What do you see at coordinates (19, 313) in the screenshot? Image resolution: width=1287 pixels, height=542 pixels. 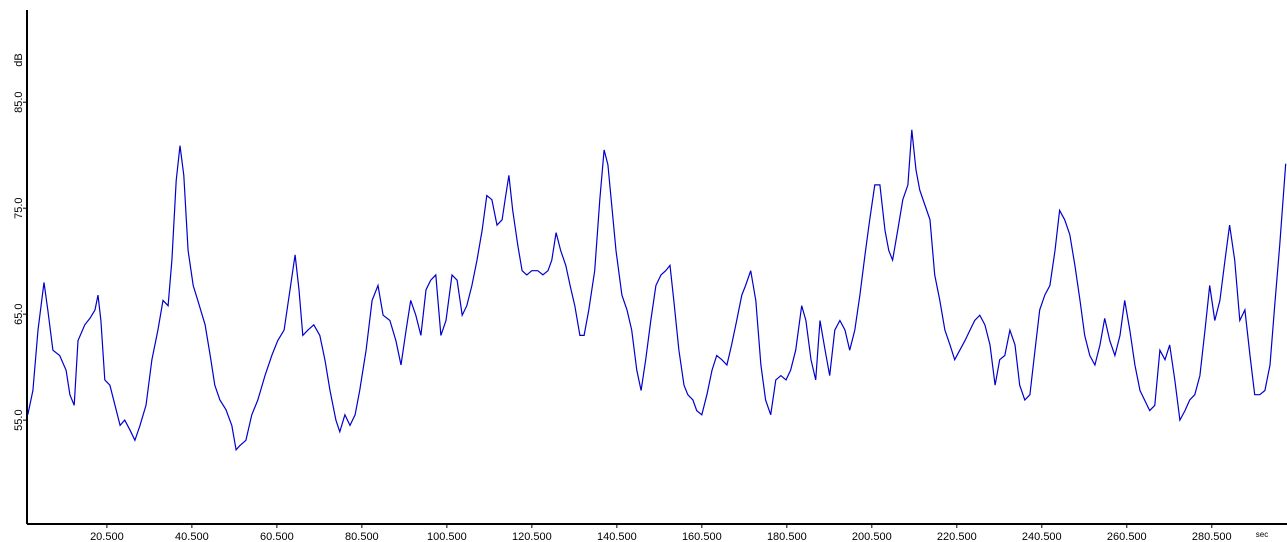 I see `y-tick-label: 65.0` at bounding box center [19, 313].